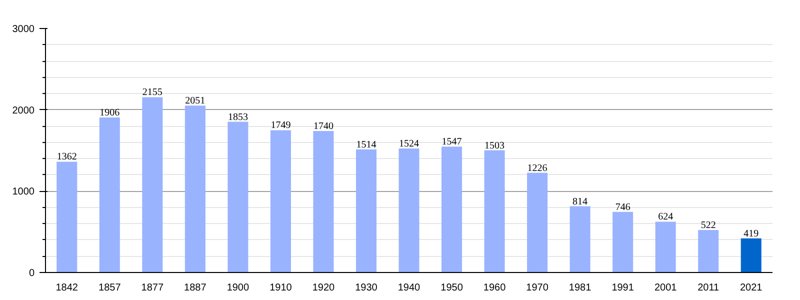  I want to click on x-tick-label: 1930, so click(366, 288).